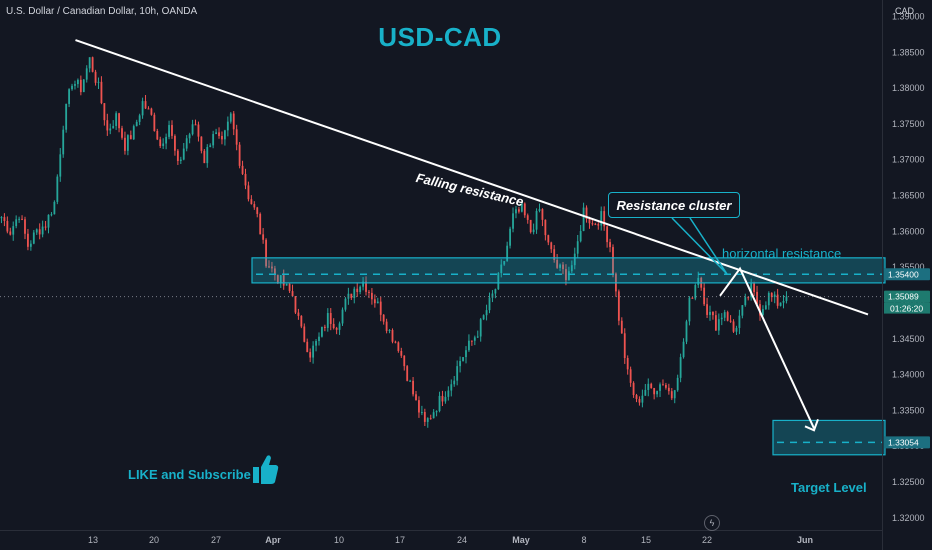  I want to click on thumbs-up-icon, so click(266, 469).